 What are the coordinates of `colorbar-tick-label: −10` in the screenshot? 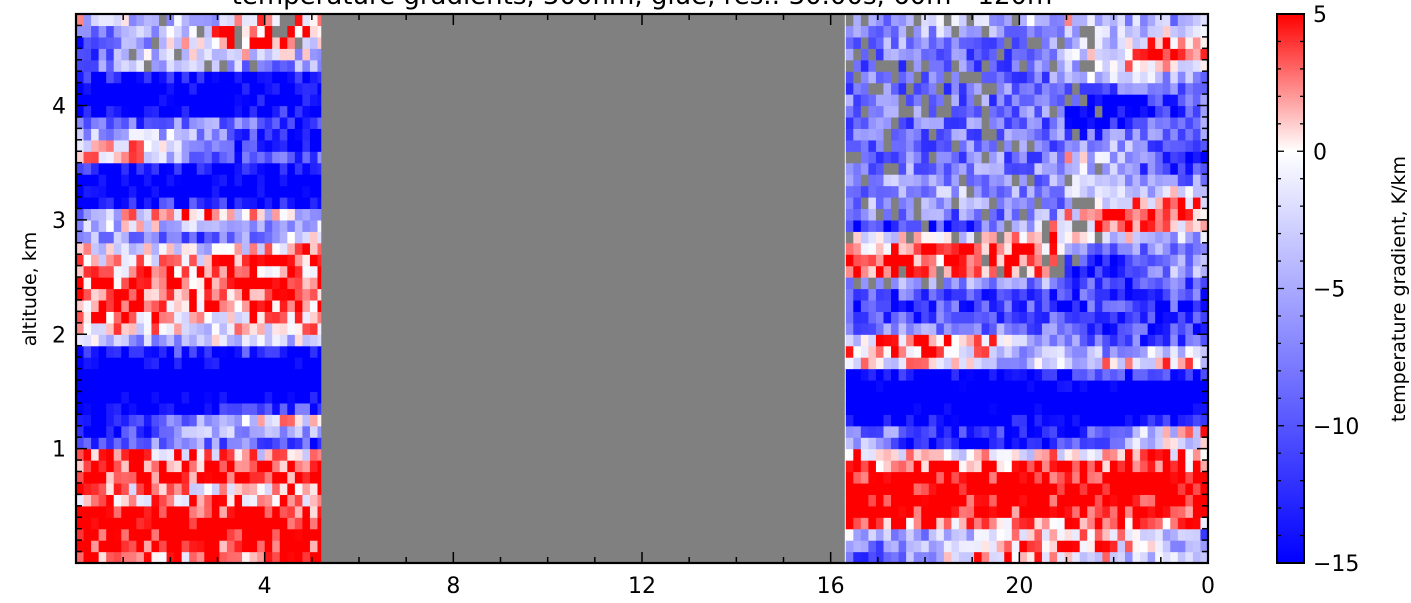 It's located at (1336, 427).